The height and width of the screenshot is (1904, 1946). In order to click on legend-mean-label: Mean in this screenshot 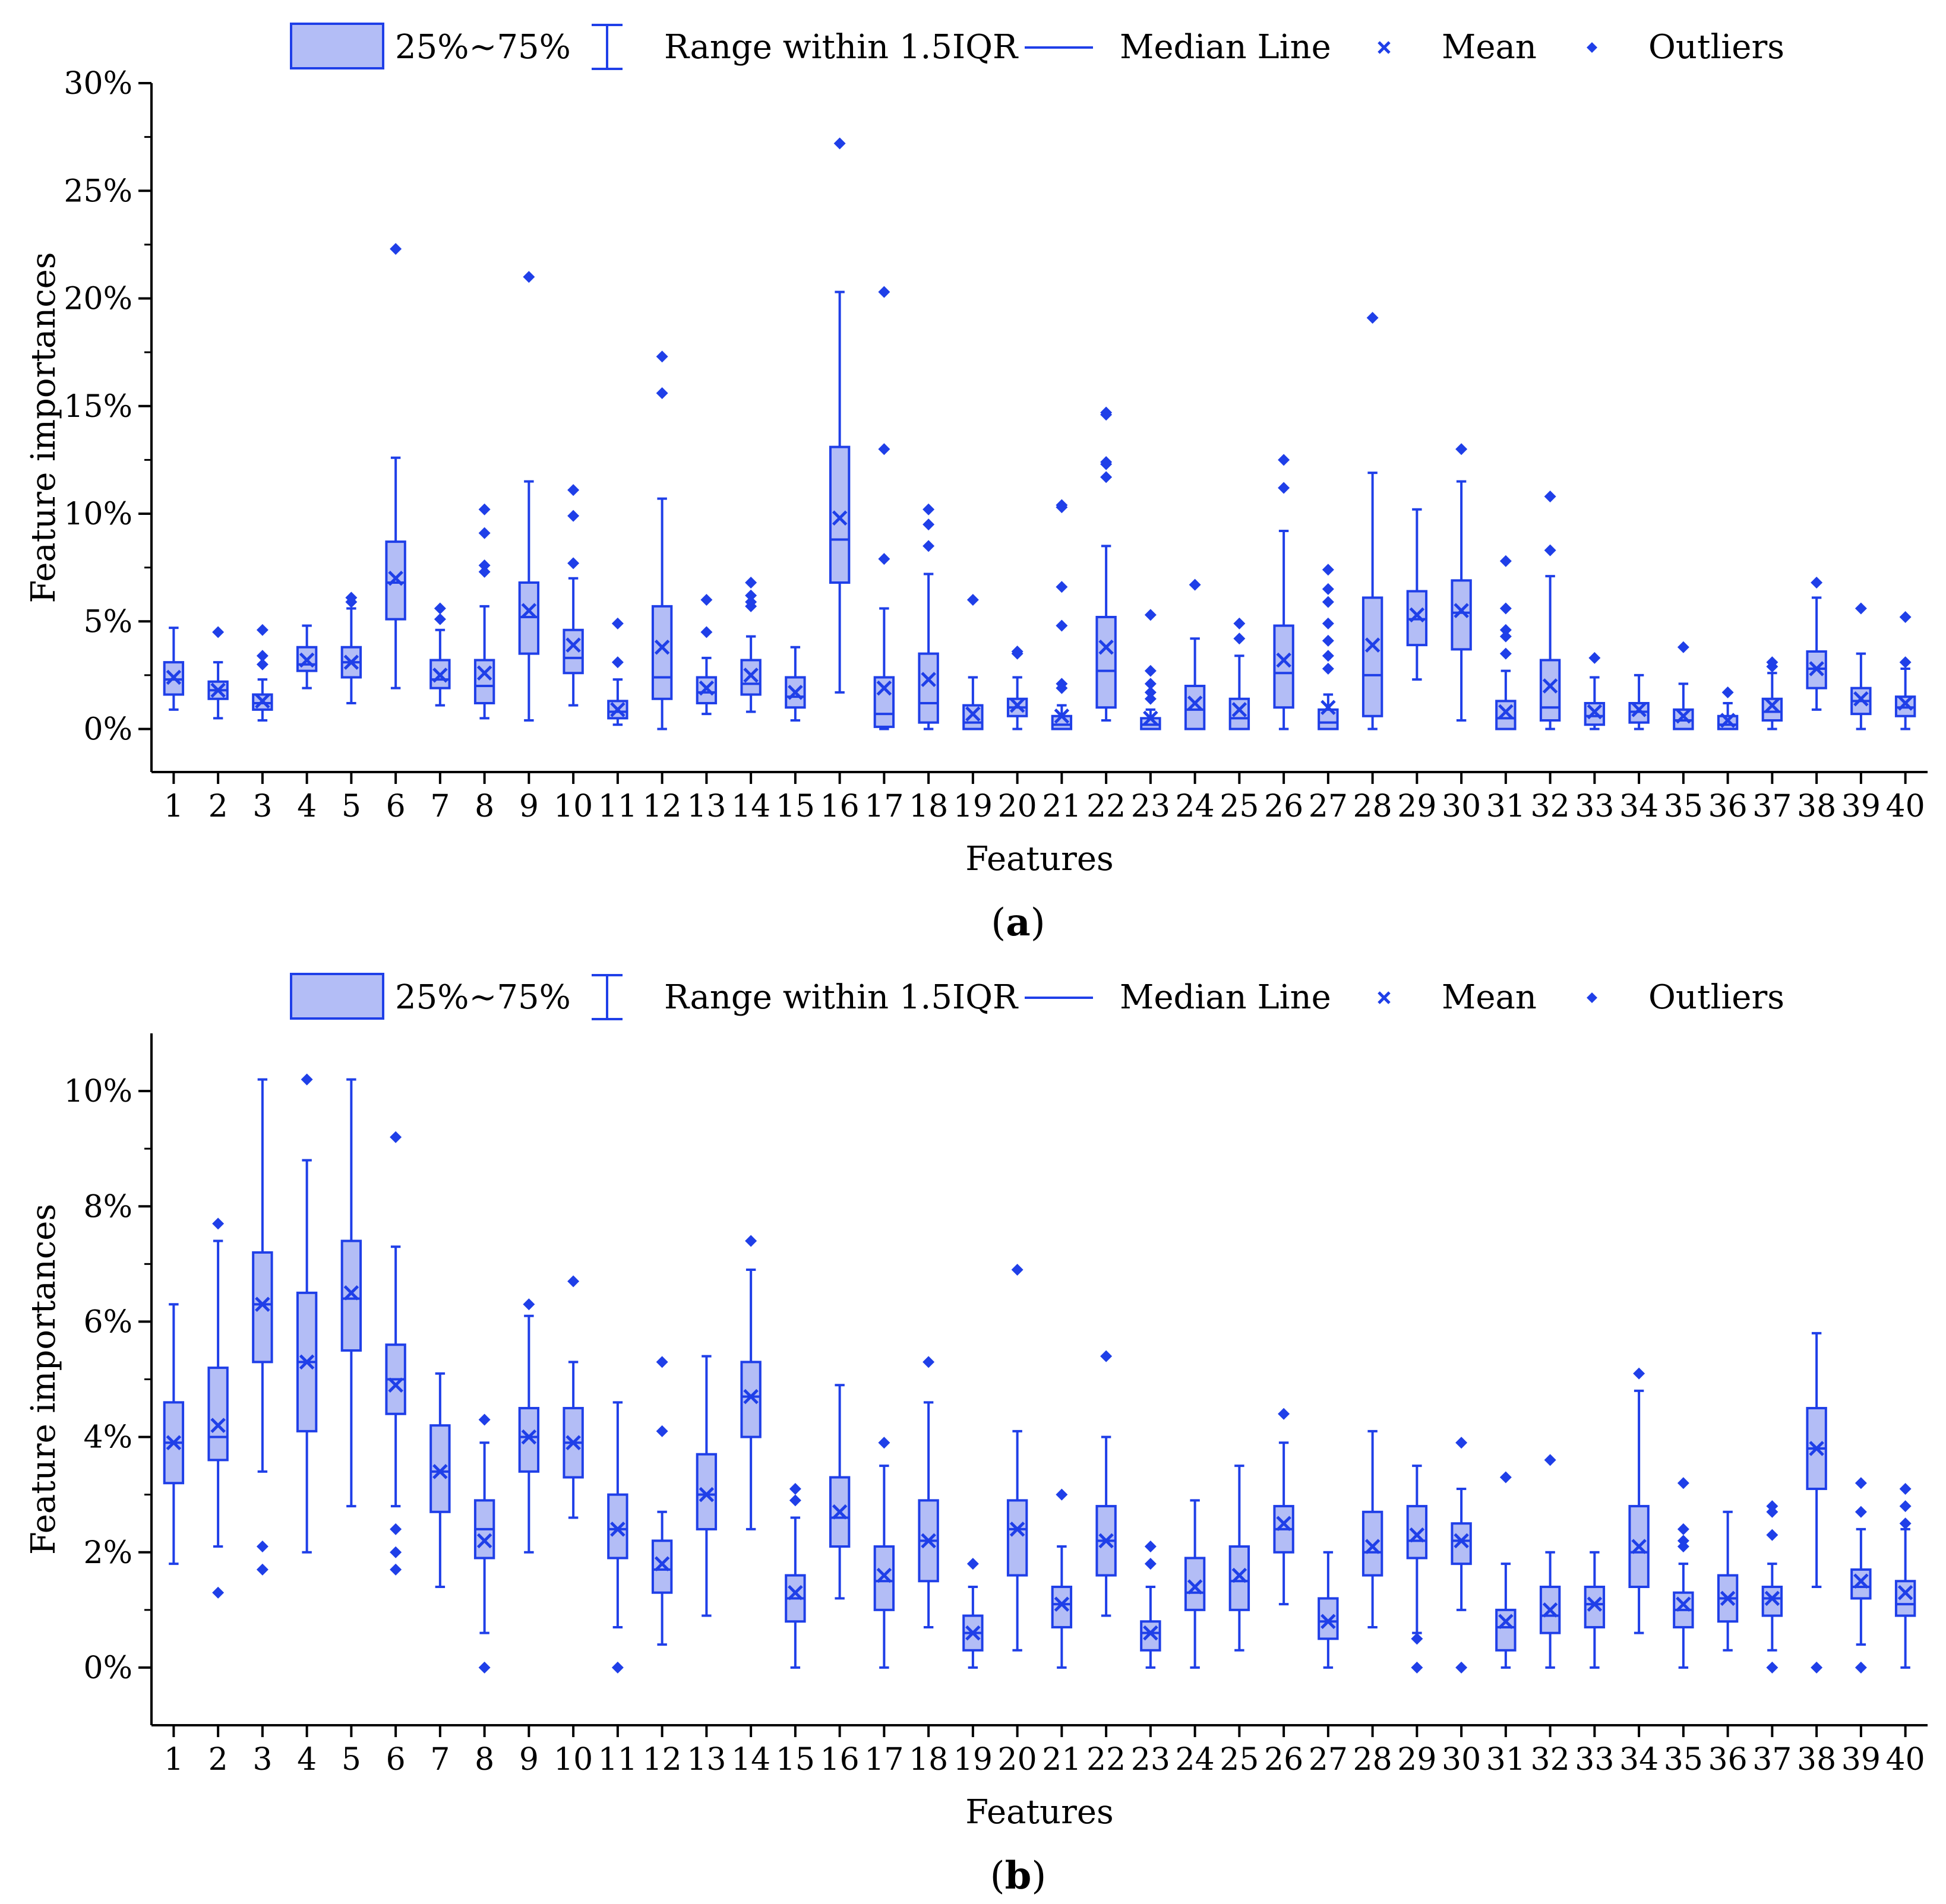, I will do `click(1489, 48)`.